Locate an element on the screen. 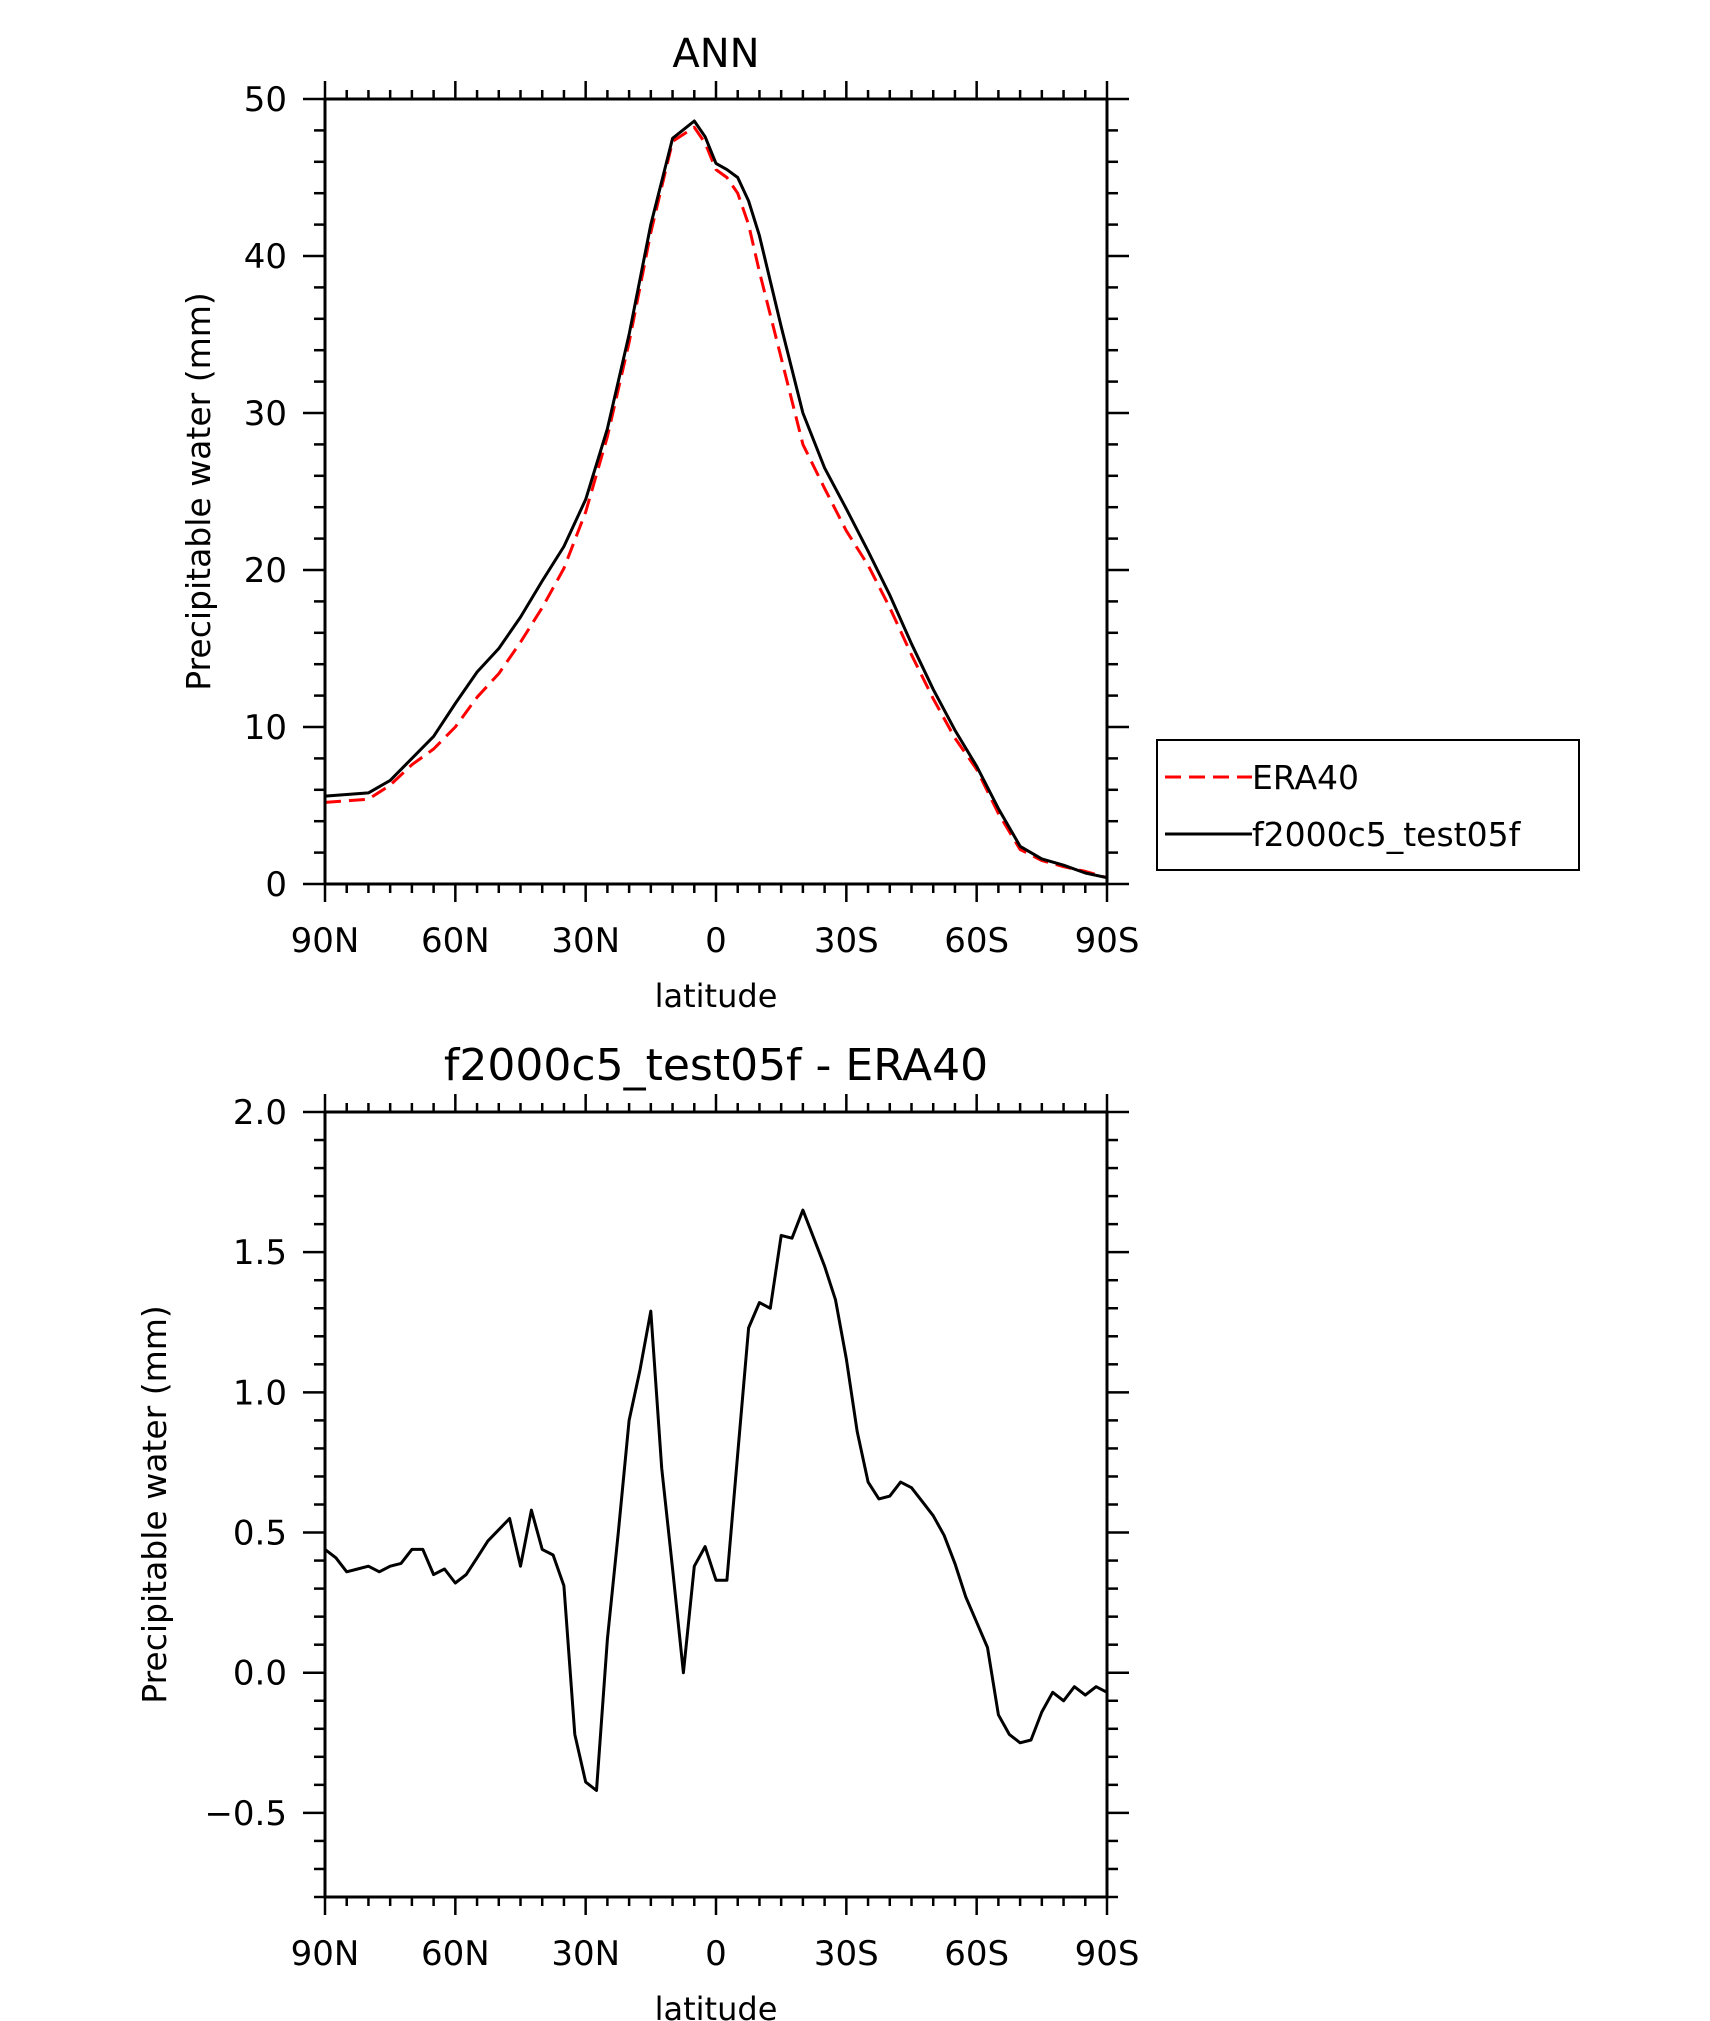  y-tick-label: 1.0 is located at coordinates (260, 1393).